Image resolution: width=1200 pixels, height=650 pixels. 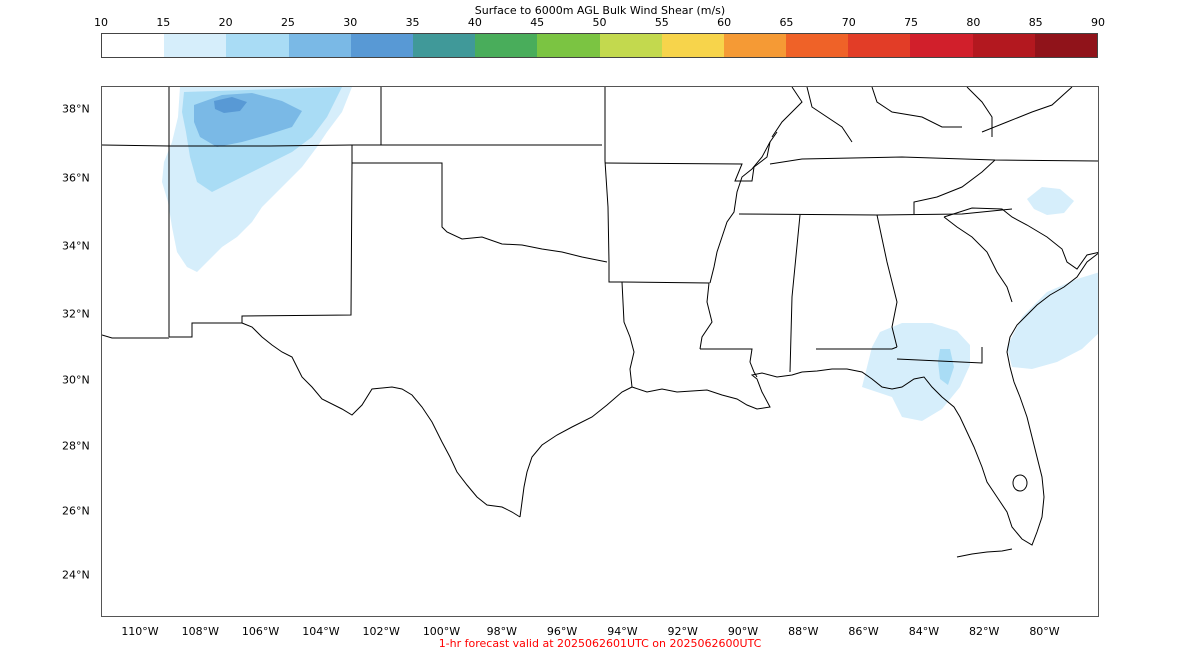 I want to click on border-ky-va, so click(x=954, y=186).